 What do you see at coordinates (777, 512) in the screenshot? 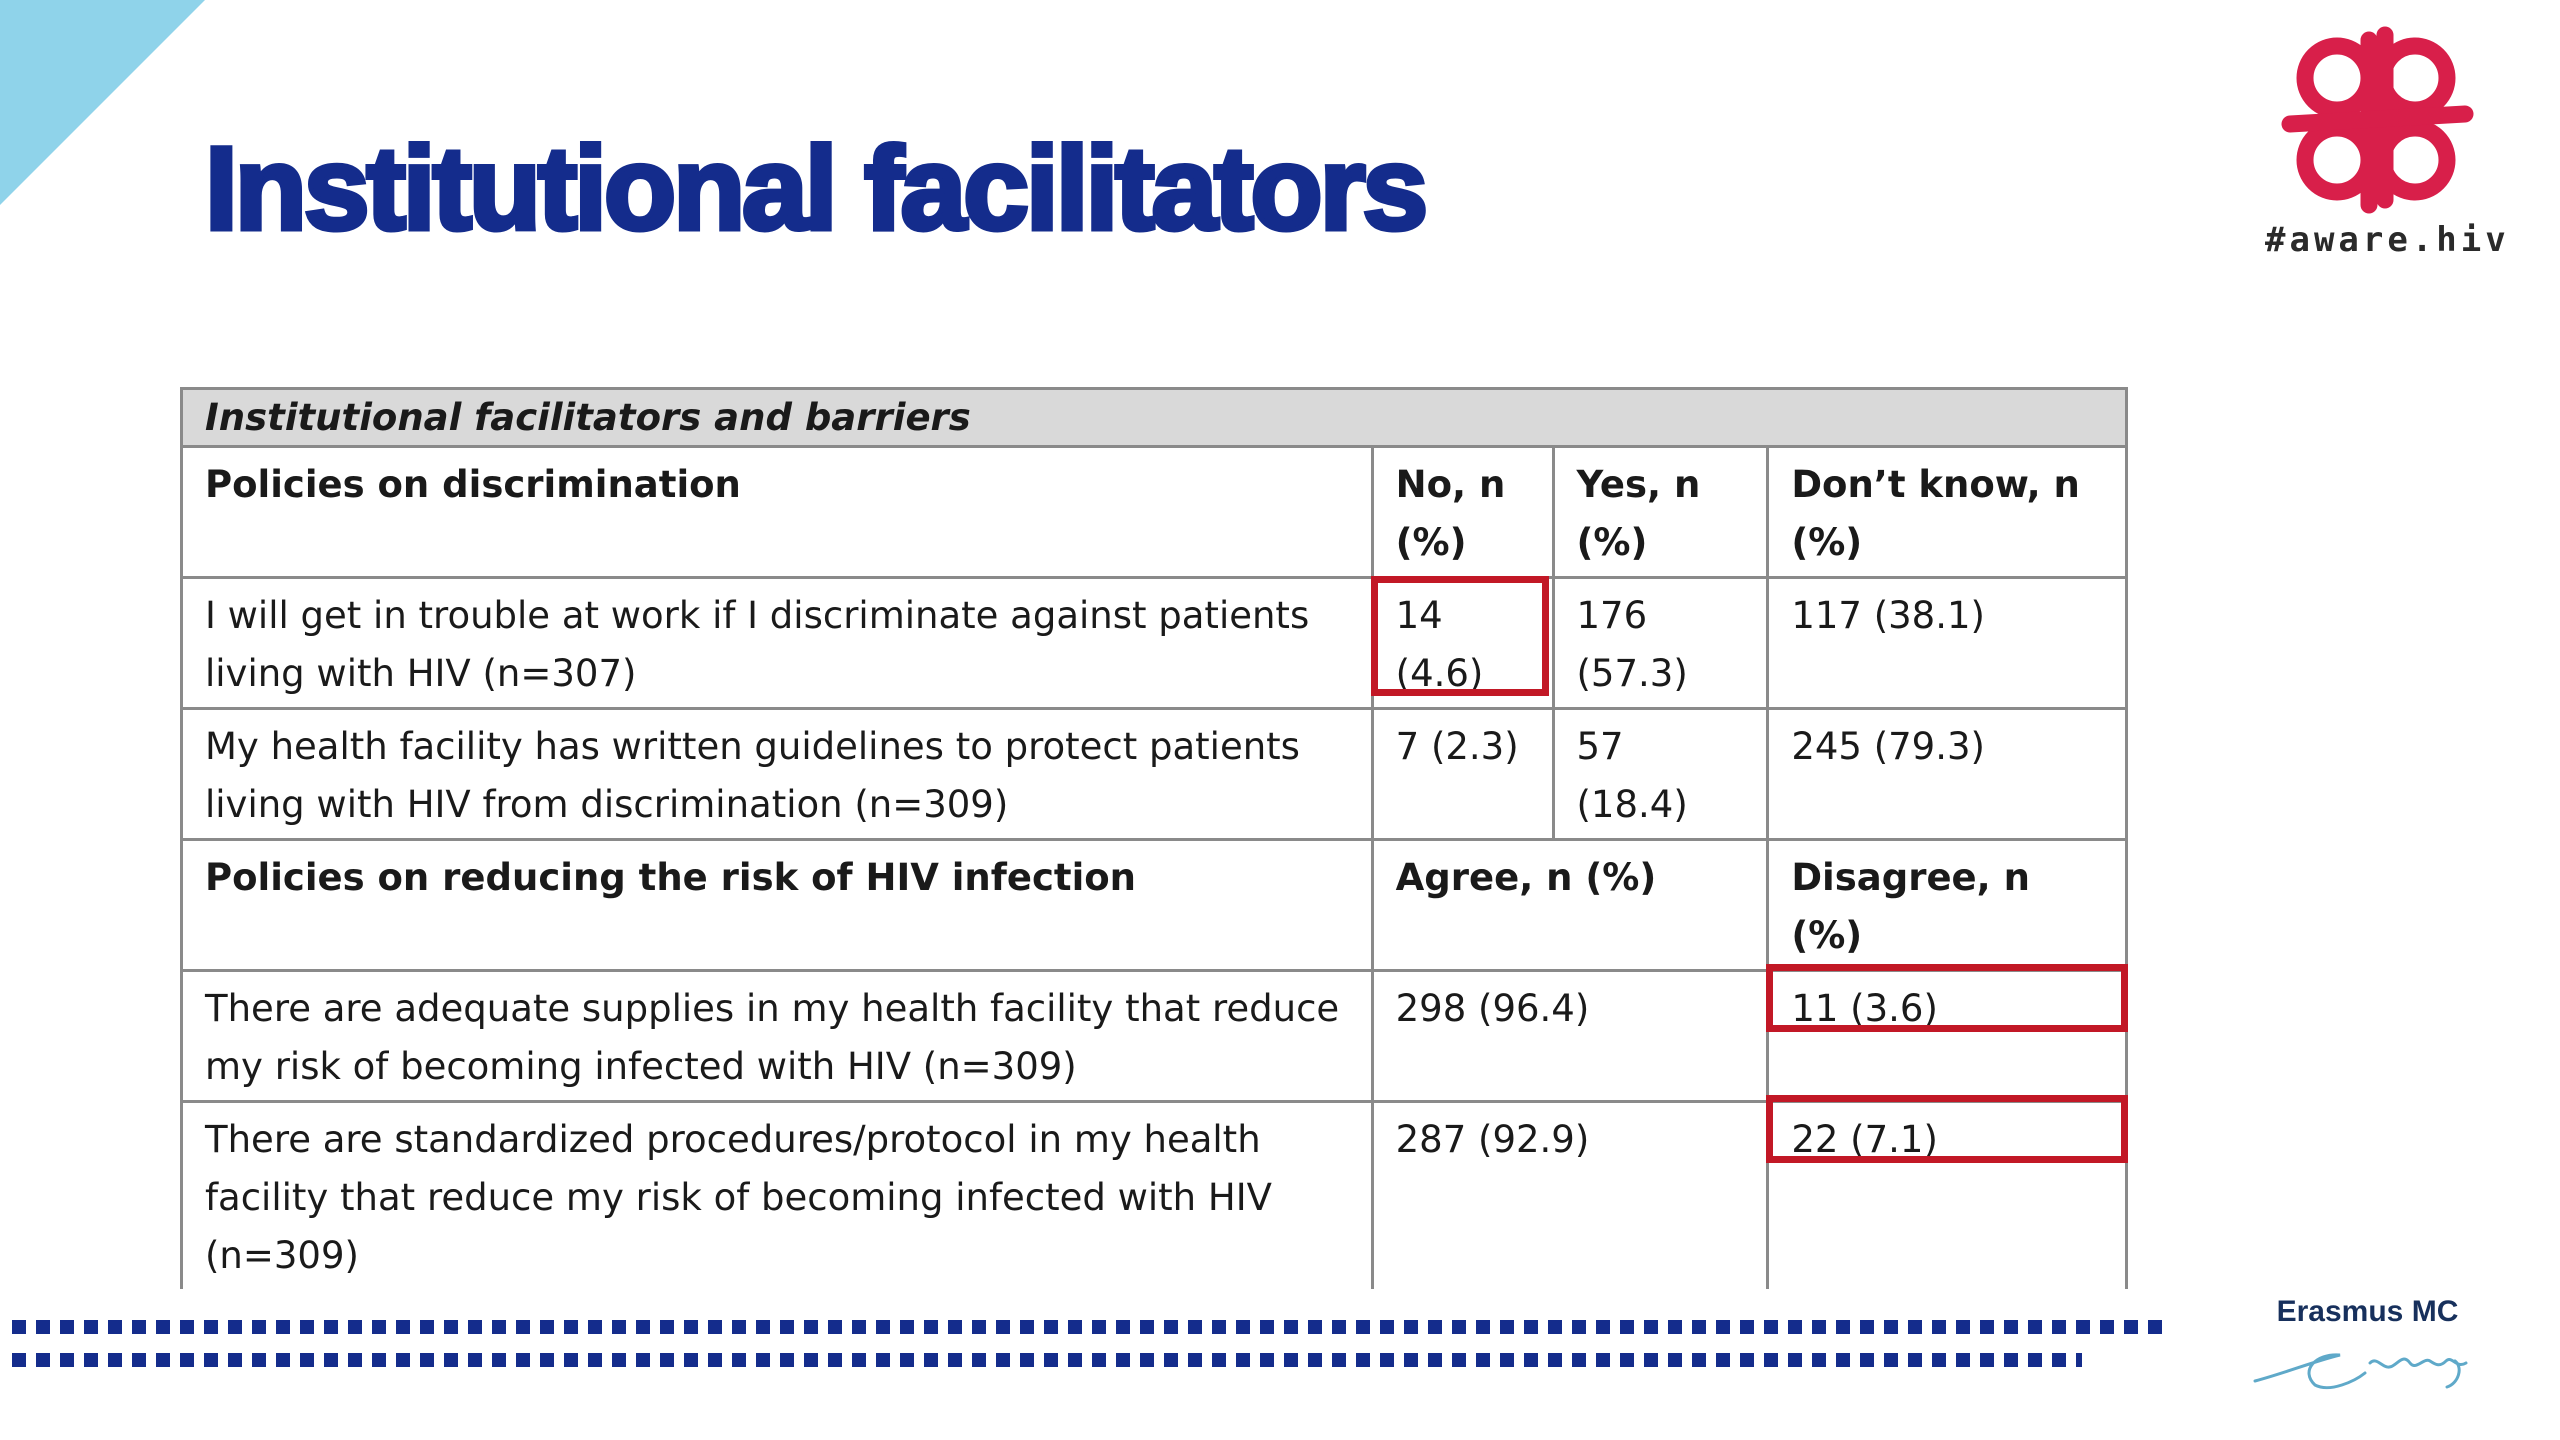
I see `discrimination-heading: Policies on discrimination` at bounding box center [777, 512].